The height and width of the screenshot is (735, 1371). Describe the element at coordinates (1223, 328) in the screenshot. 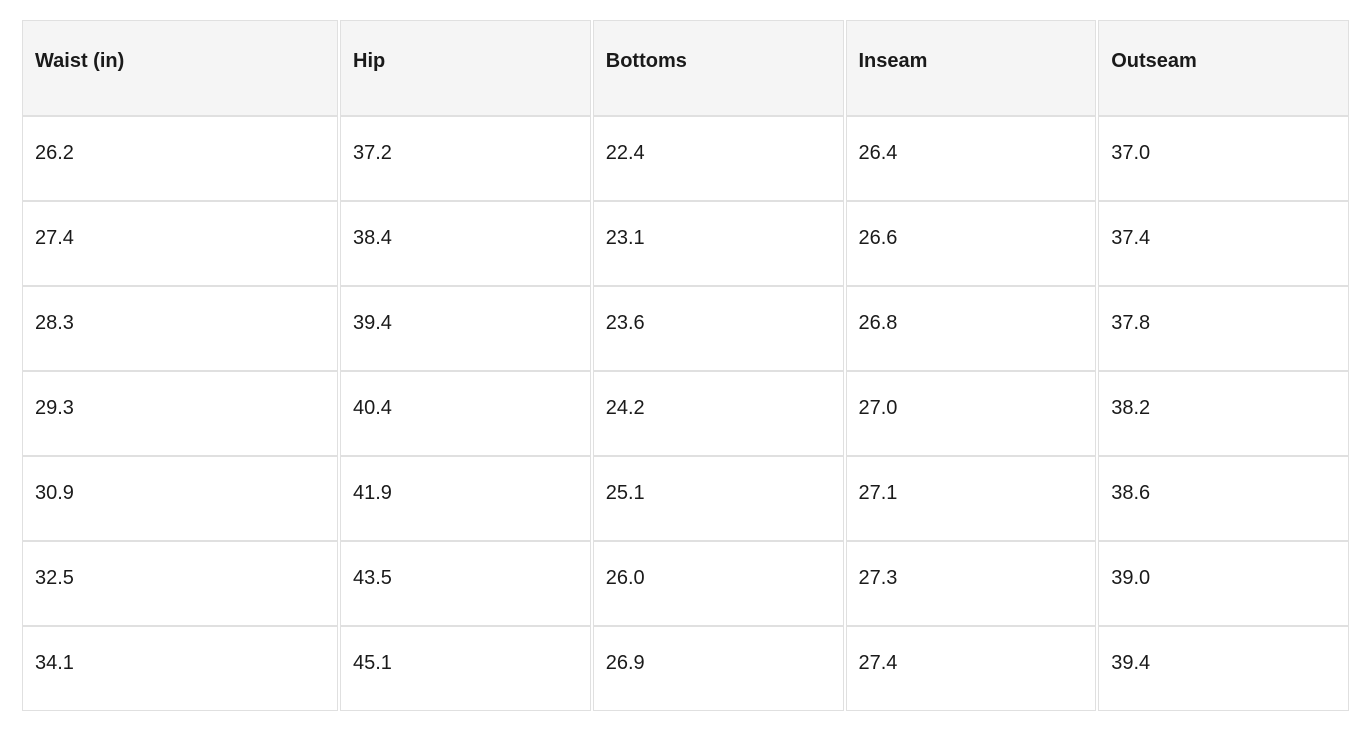

I see `cell-outseam: 37.8` at that location.